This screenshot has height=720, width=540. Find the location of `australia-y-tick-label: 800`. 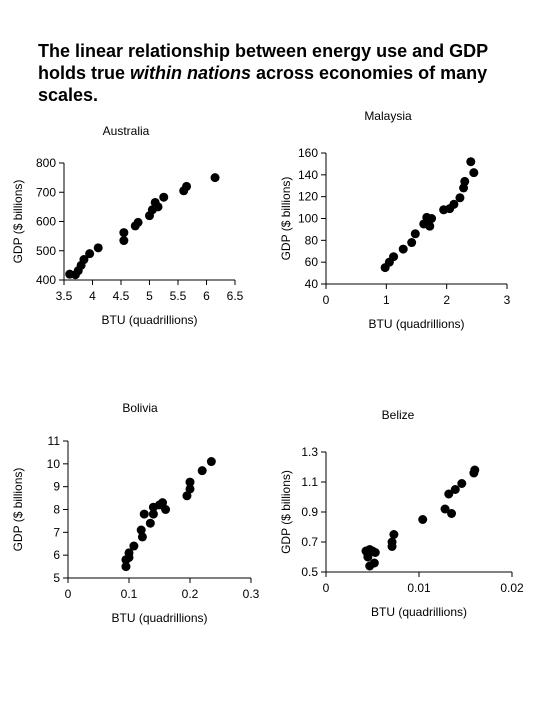

australia-y-tick-label: 800 is located at coordinates (46, 163).